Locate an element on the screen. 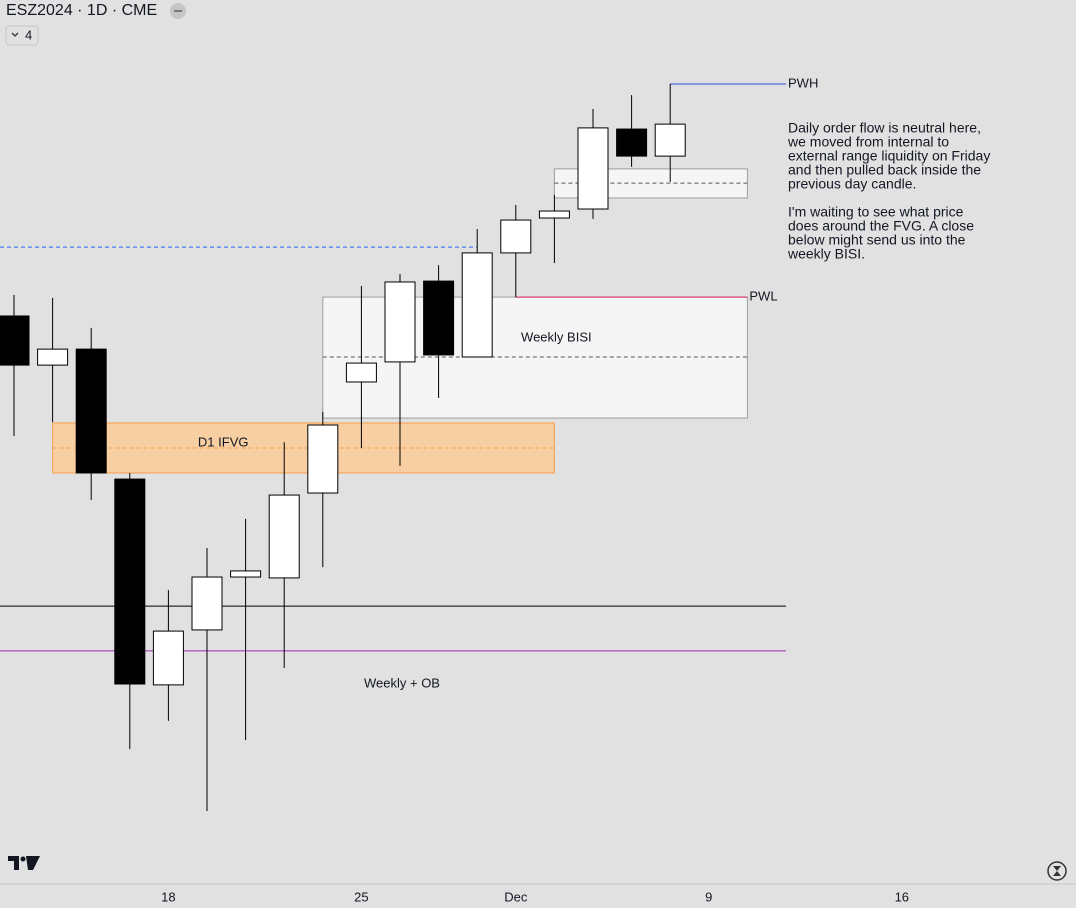 Image resolution: width=1076 pixels, height=908 pixels. x-tick-label: 9 is located at coordinates (708, 896).